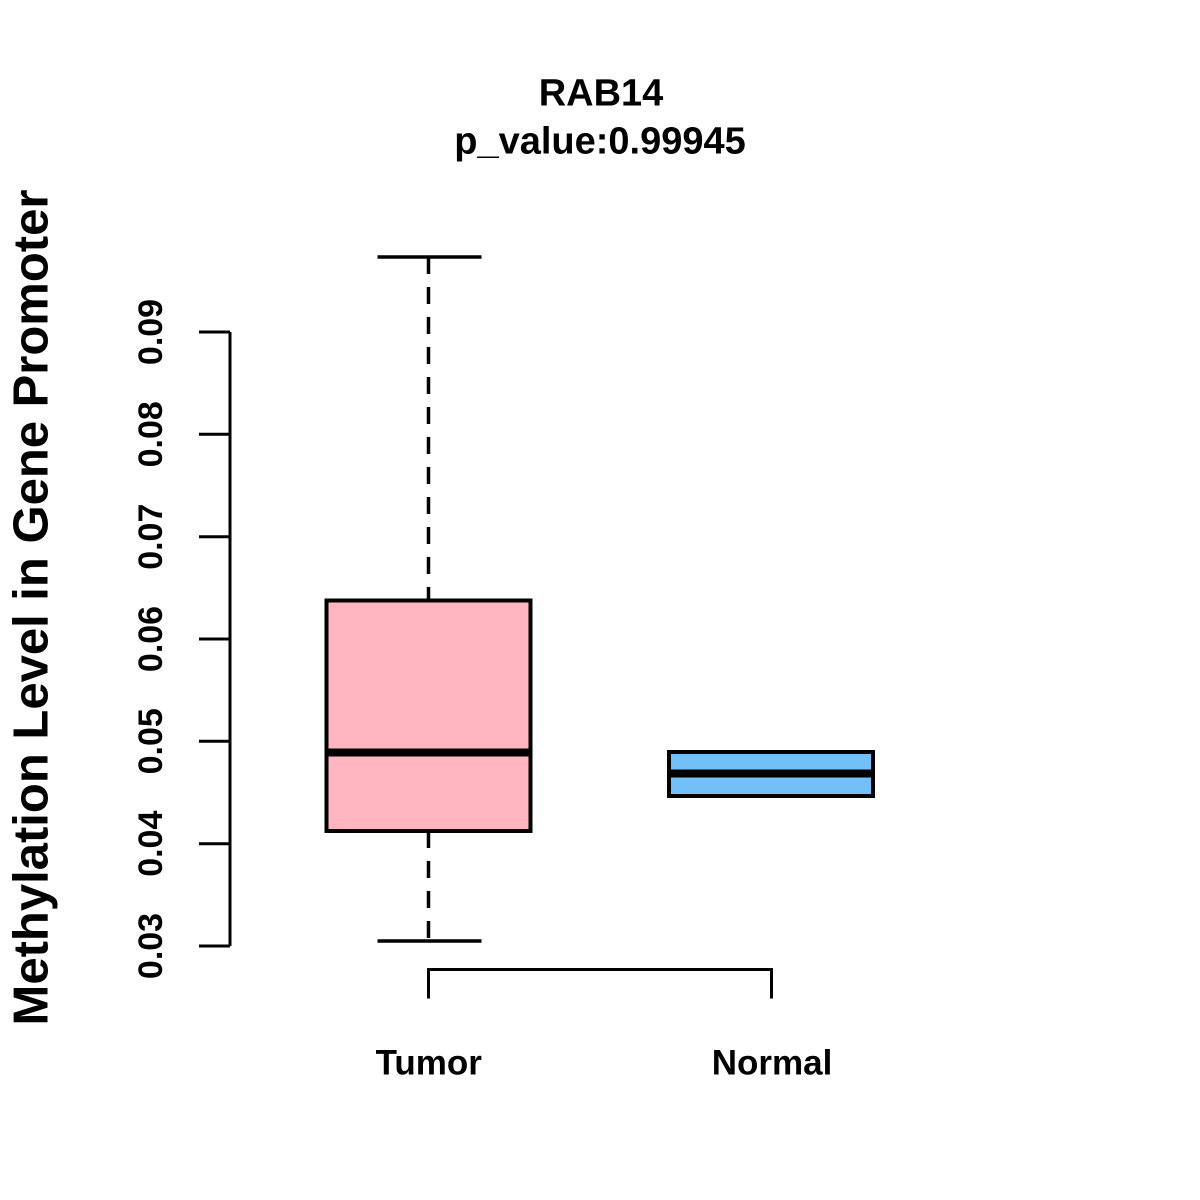  I want to click on svg-text: Tumor, so click(429, 1063).